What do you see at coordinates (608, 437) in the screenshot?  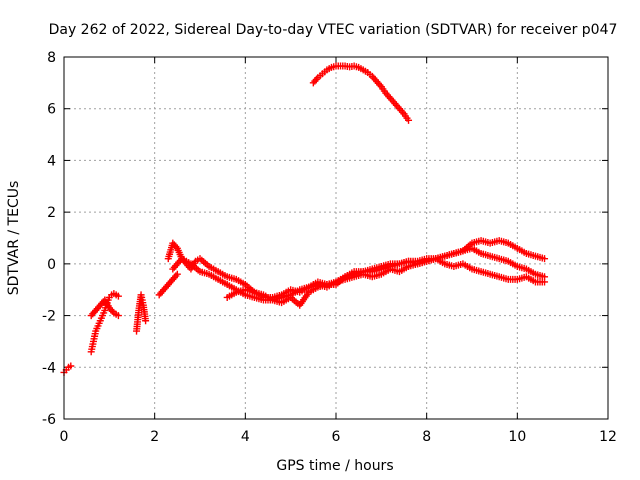 I see `x-tick-label: 12` at bounding box center [608, 437].